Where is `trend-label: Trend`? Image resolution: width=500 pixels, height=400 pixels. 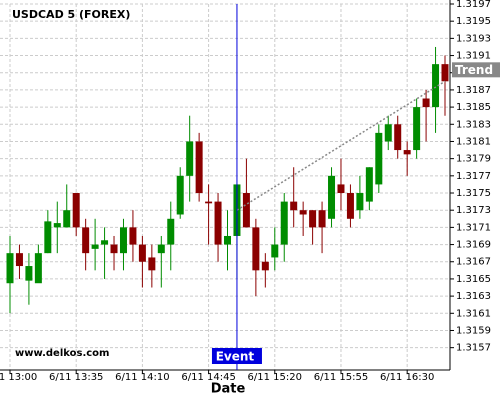 trend-label: Trend is located at coordinates (474, 70).